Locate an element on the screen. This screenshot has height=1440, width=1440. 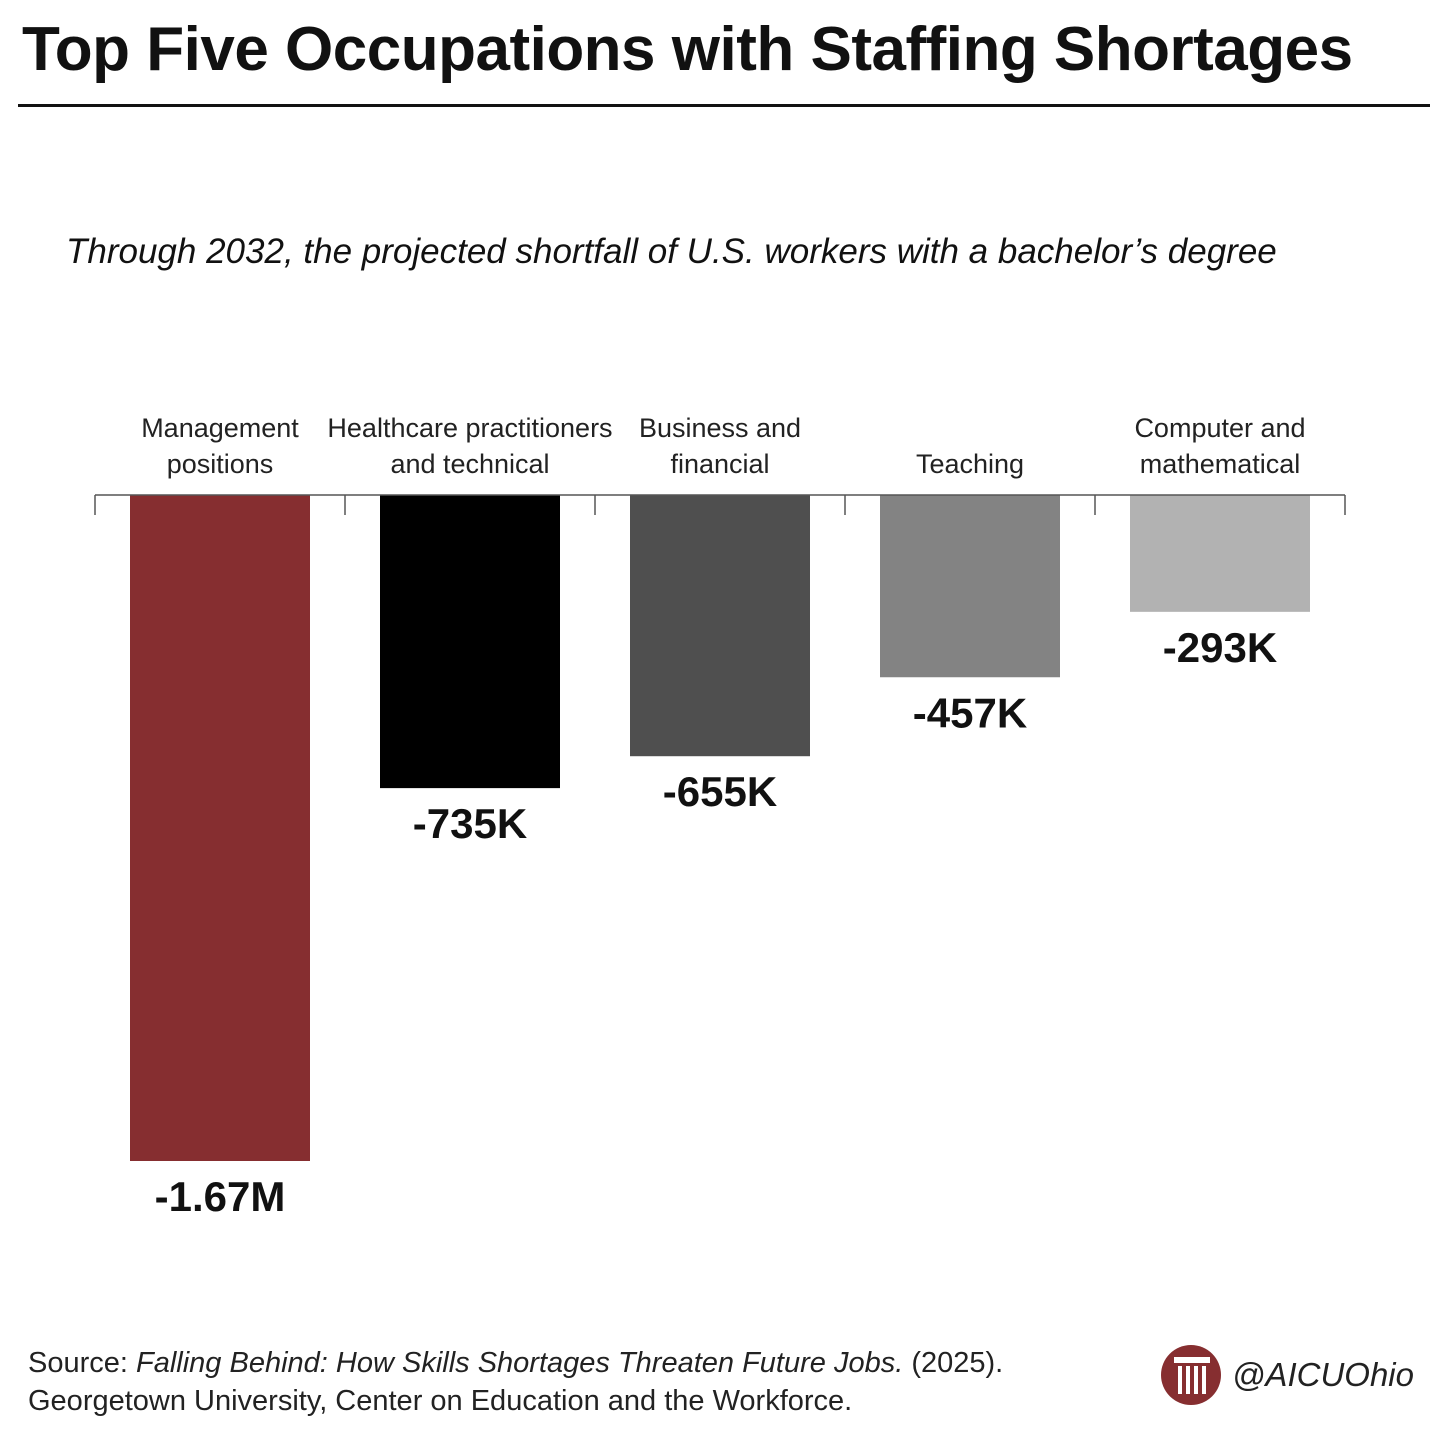
logo-circle is located at coordinates (1190, 1375).